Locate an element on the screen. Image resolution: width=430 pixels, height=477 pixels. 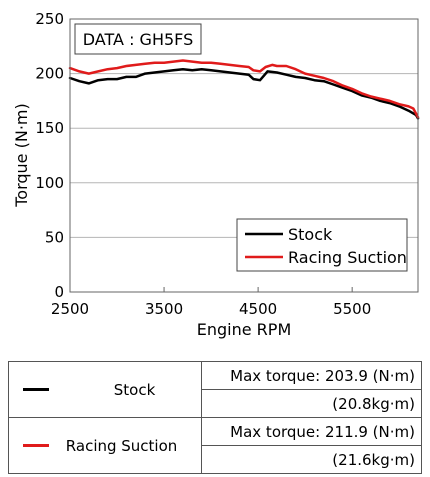
legend-box is located at coordinates (322, 245).